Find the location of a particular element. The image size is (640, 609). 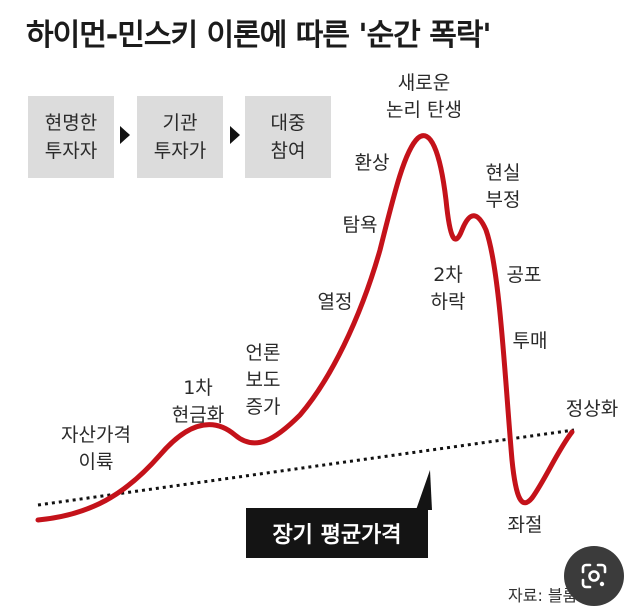

label-dump: 투매 is located at coordinates (530, 341).